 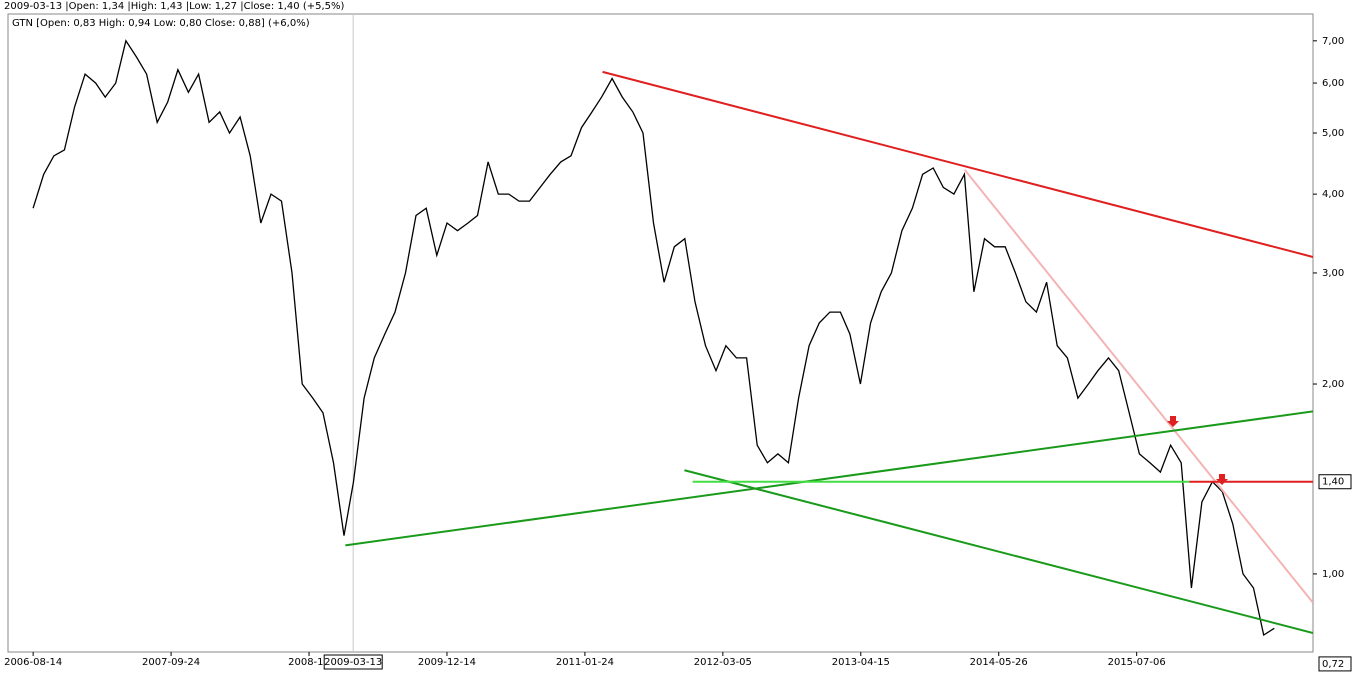 I want to click on x-tick-label: 2013-04-15, so click(x=861, y=662).